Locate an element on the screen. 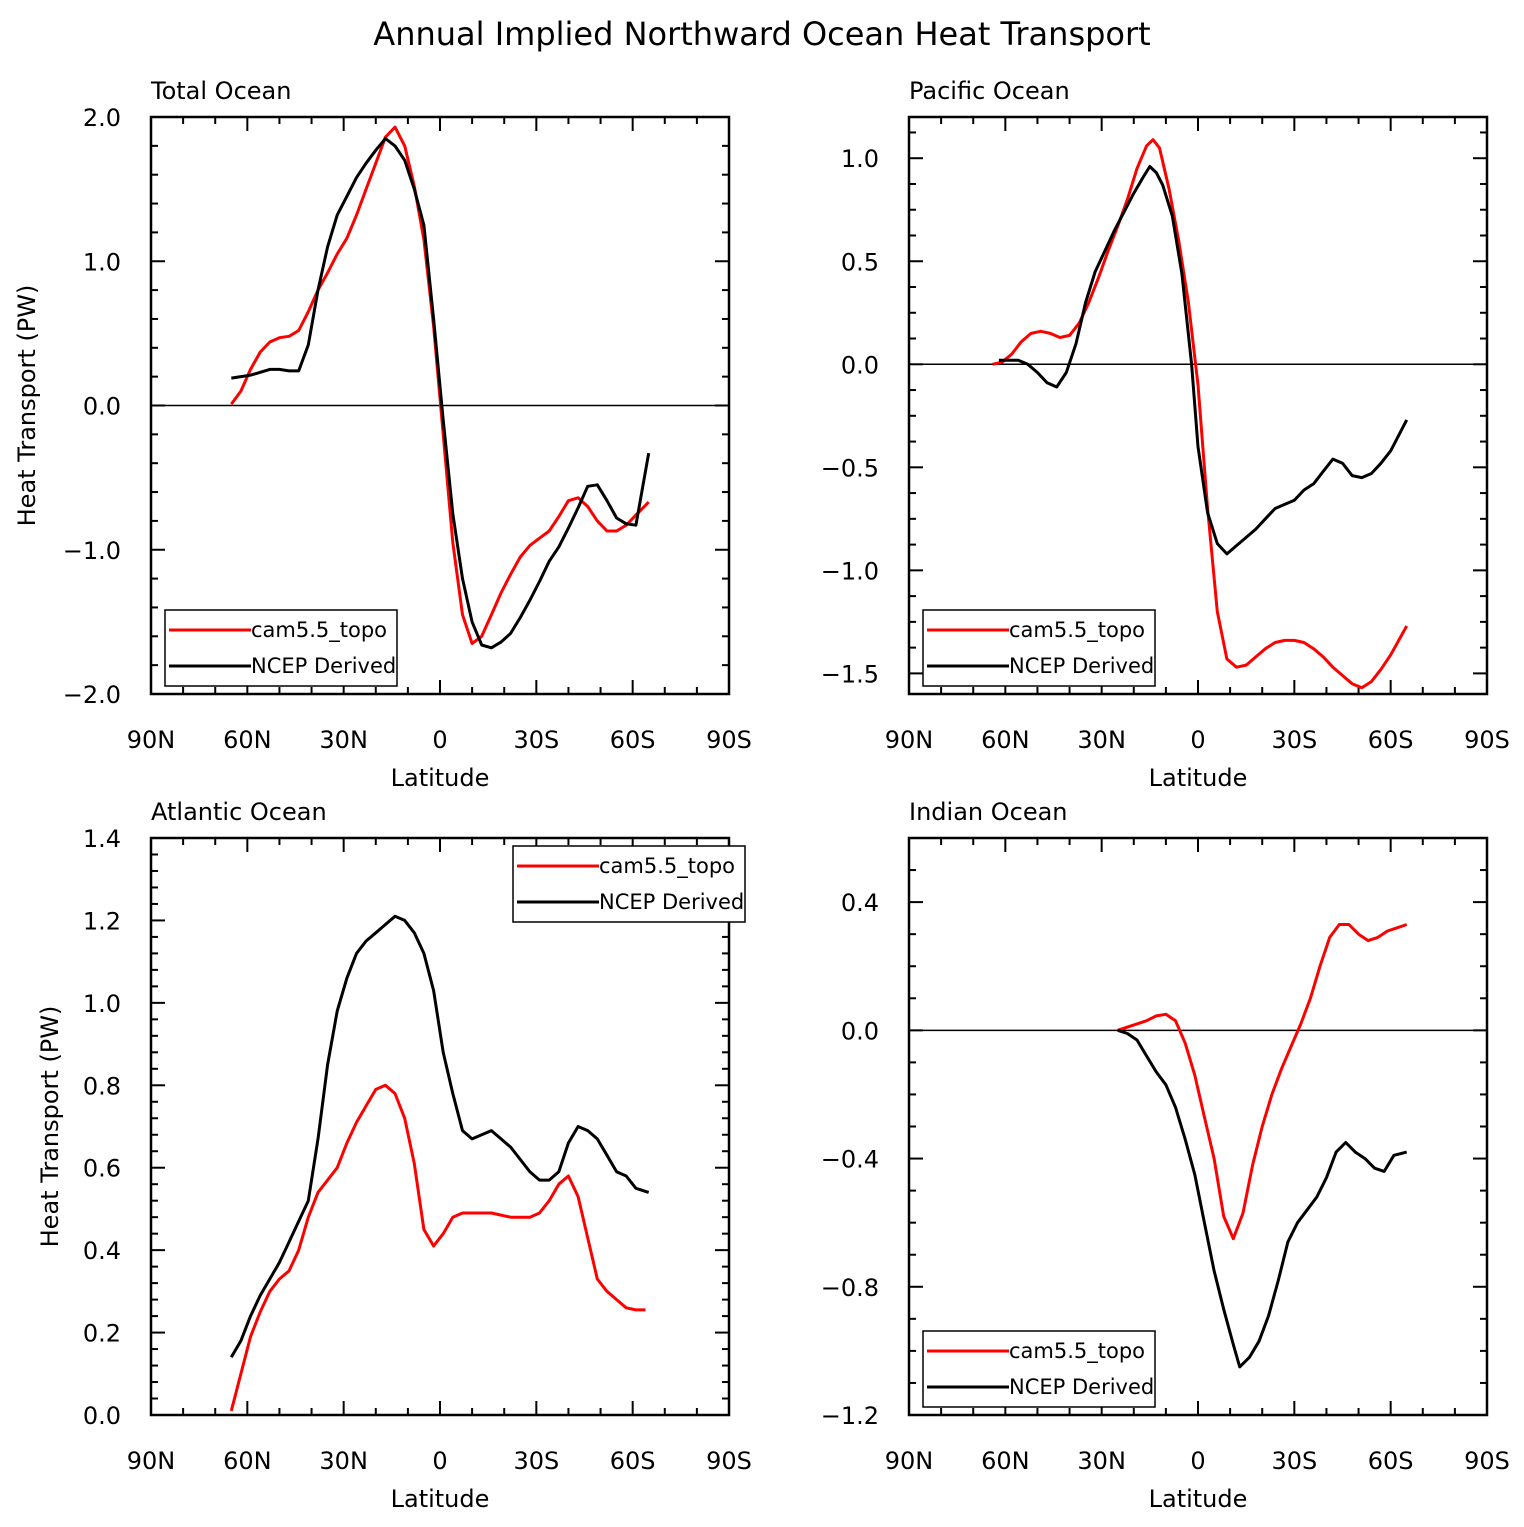 Image resolution: width=1524 pixels, height=1527 pixels. y-tick-label: 2.0 is located at coordinates (102, 118).